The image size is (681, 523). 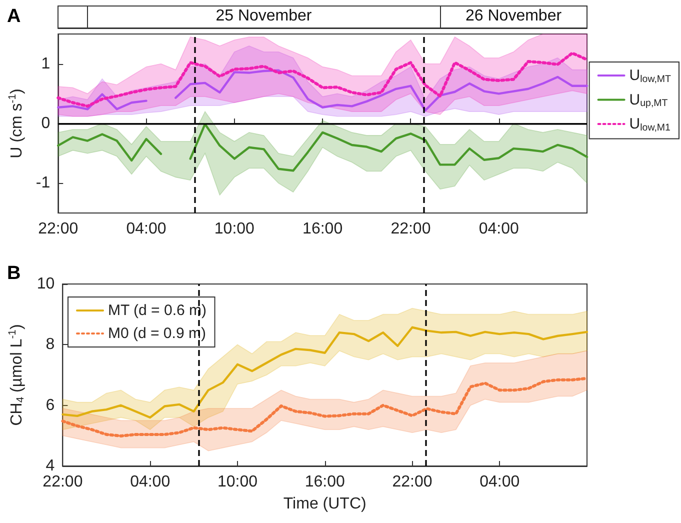 I want to click on y-tick-label: -1, so click(x=43, y=183).